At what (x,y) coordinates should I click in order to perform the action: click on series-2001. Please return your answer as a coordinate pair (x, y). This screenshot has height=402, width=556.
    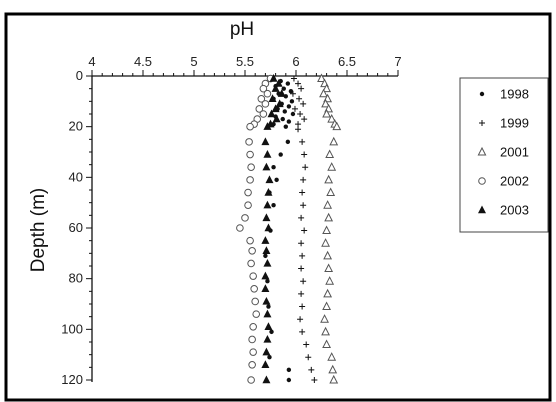
    Looking at the image, I should click on (329, 228).